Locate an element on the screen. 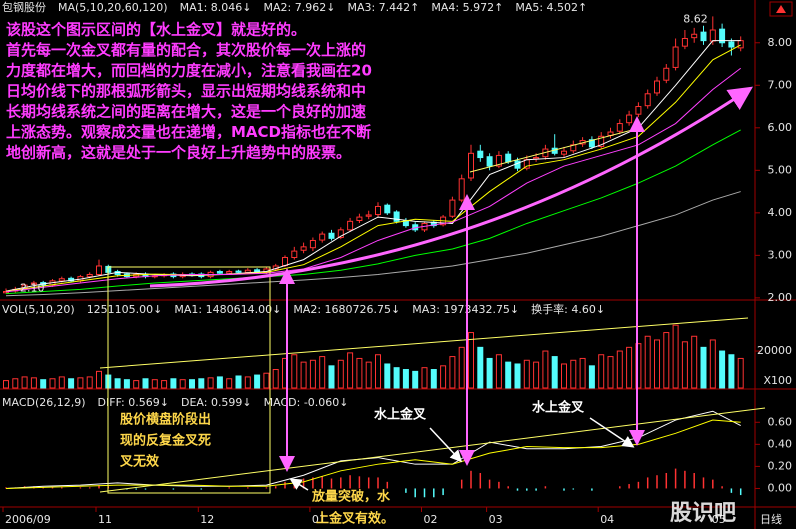 The height and width of the screenshot is (529, 796). header-item: MA3: 1973432.75↓ is located at coordinates (465, 309).